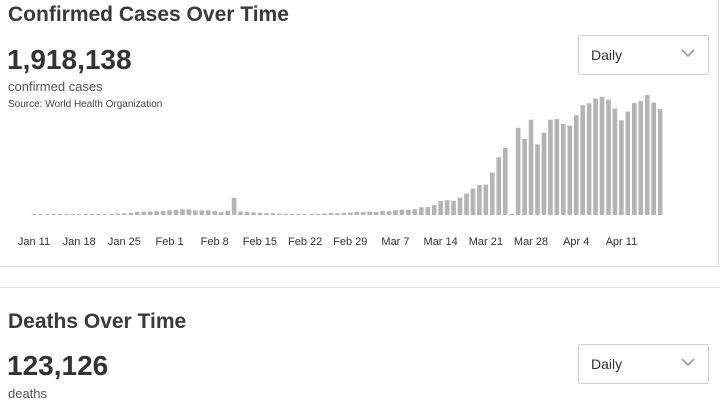 This screenshot has height=405, width=720. What do you see at coordinates (531, 242) in the screenshot?
I see `x-tick-label: Mar 28` at bounding box center [531, 242].